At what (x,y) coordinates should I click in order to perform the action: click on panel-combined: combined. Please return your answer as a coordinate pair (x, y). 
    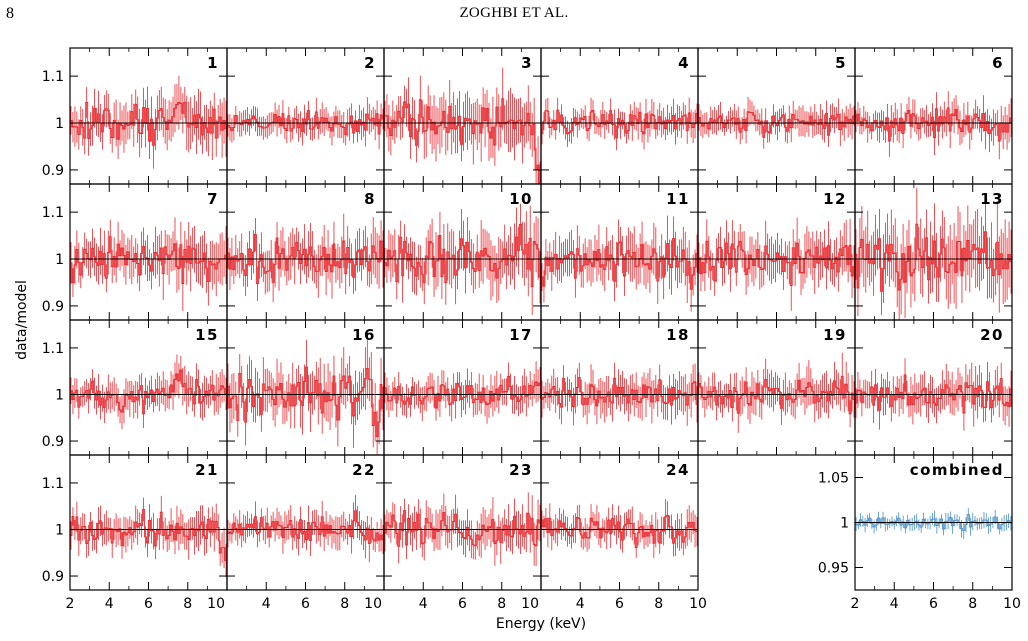
    Looking at the image, I should click on (933, 522).